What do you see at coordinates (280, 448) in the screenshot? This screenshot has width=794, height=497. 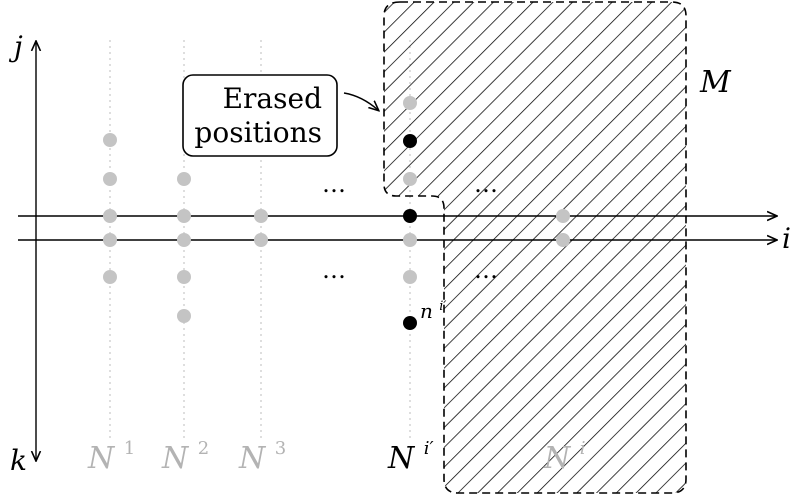 I see `column-label-sup: 3` at bounding box center [280, 448].